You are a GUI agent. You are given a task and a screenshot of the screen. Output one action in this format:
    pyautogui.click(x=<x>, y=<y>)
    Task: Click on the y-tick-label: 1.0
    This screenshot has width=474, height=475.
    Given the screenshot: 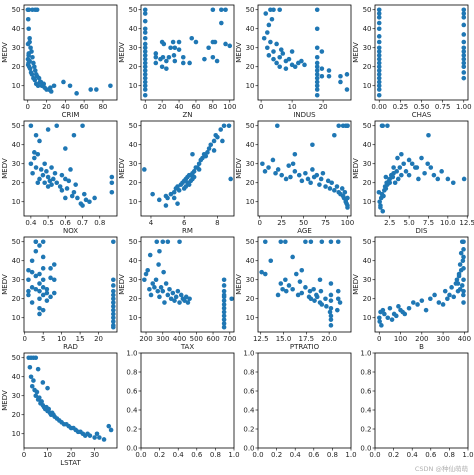 What is the action you would take?
    pyautogui.click(x=131, y=353)
    